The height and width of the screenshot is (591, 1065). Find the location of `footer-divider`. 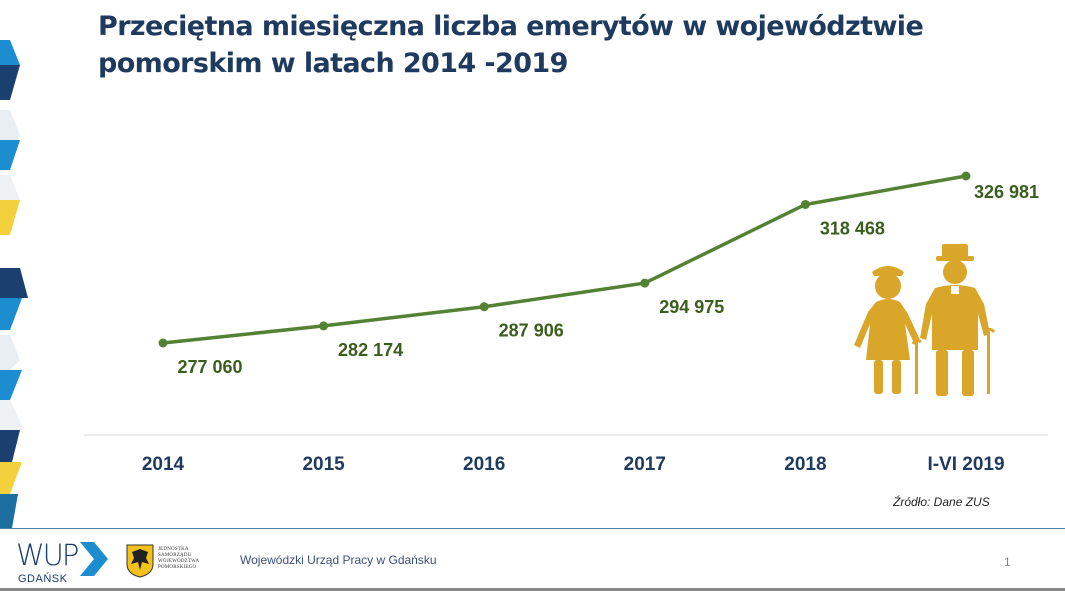

footer-divider is located at coordinates (532, 528).